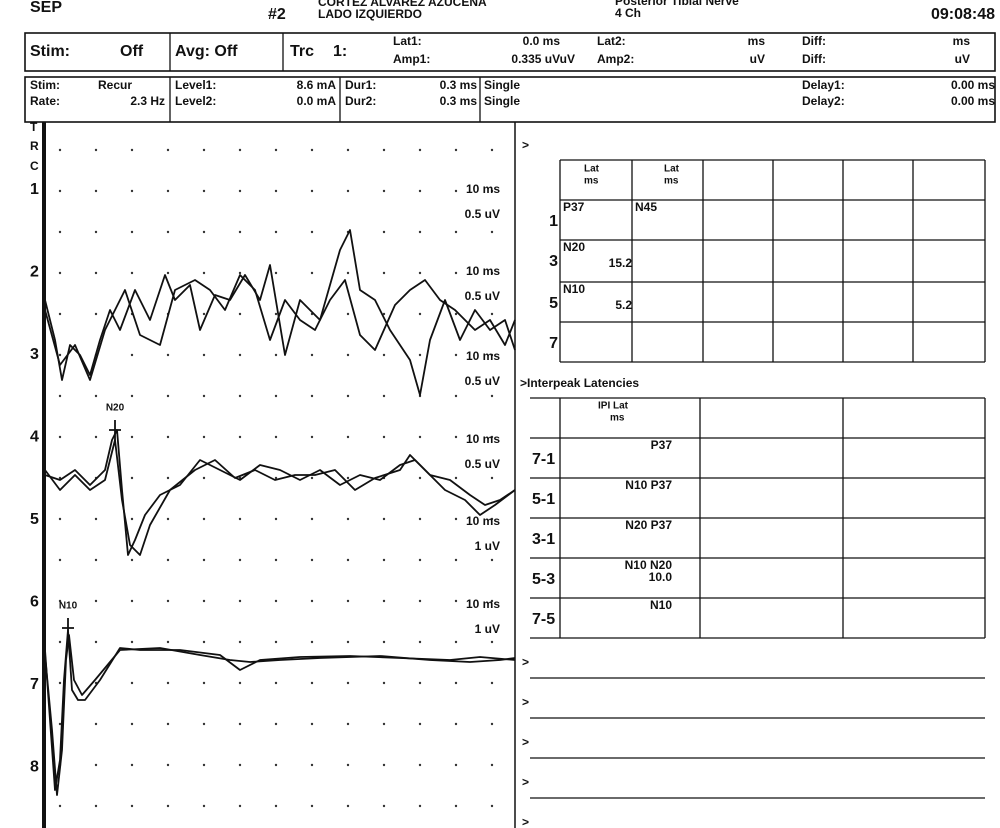 This screenshot has width=1000, height=828. Describe the element at coordinates (574, 207) in the screenshot. I see `cell: P37` at that location.